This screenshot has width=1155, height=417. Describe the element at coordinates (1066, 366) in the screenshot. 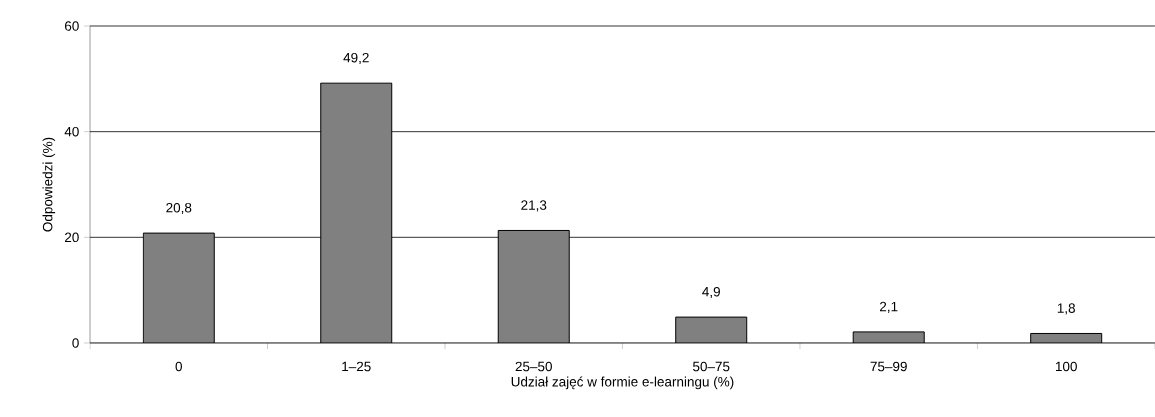

I see `x-tick-label: 100` at that location.